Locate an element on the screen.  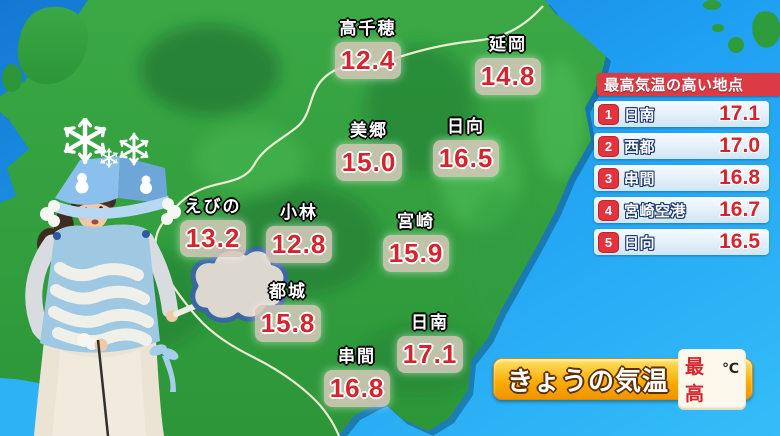
station-name: 高千穂 is located at coordinates (368, 28).